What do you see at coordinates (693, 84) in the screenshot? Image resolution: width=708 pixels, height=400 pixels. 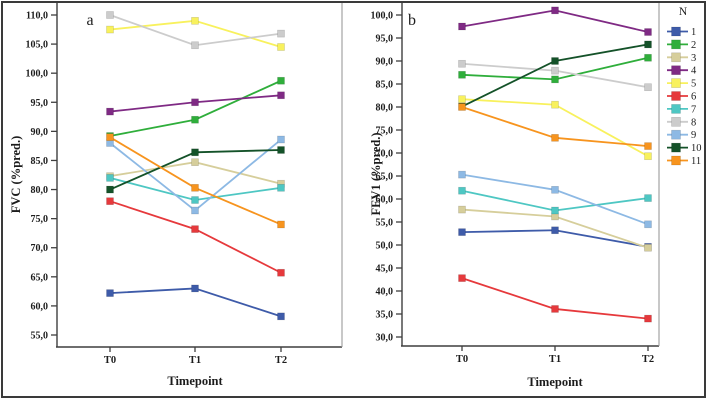 I see `legend-label: 5` at bounding box center [693, 84].